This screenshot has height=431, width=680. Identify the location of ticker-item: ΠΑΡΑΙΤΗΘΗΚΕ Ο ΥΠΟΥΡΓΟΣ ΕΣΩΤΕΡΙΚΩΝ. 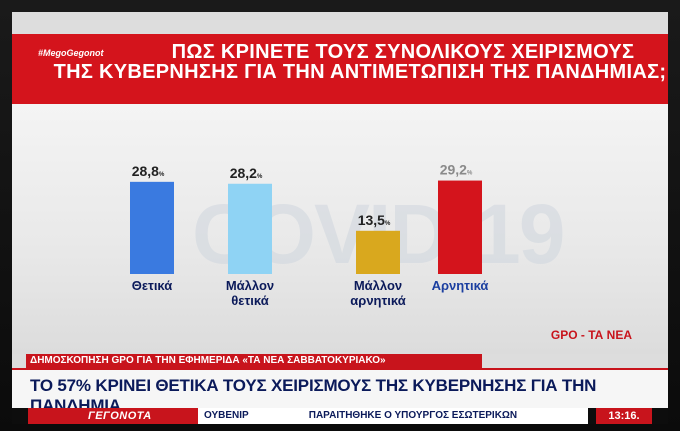
(413, 415).